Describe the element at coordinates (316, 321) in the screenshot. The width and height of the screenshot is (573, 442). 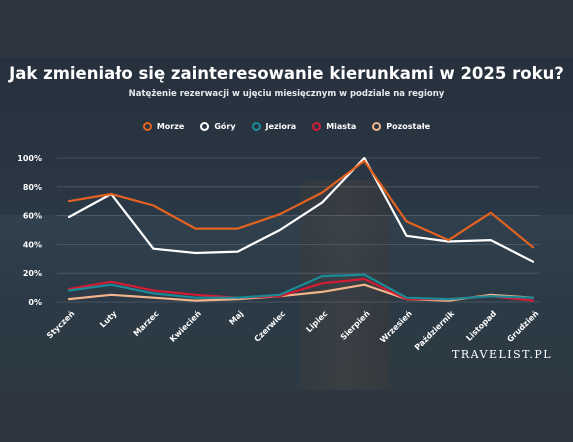
I see `x-tick-label: Lipiec` at that location.